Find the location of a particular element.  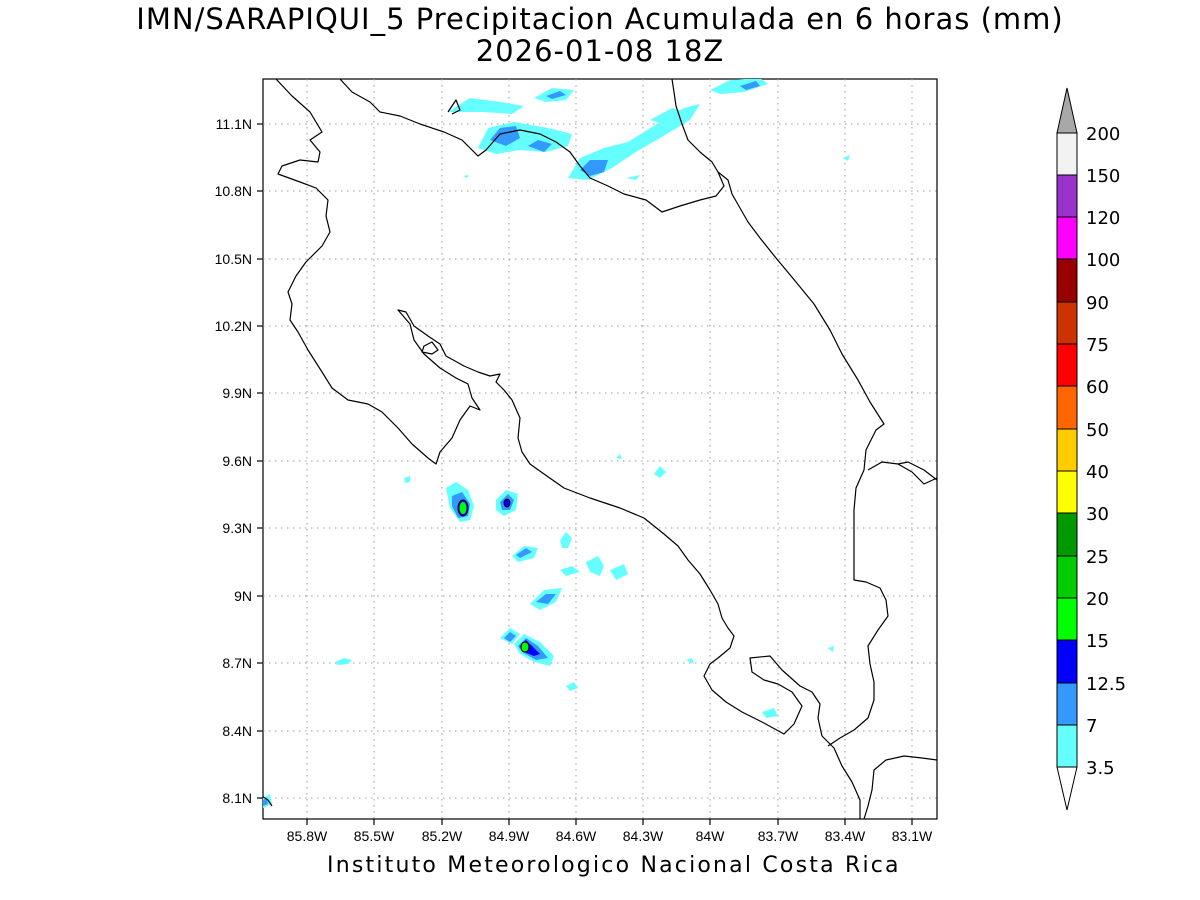

colorbar-label: 150 is located at coordinates (1103, 176).